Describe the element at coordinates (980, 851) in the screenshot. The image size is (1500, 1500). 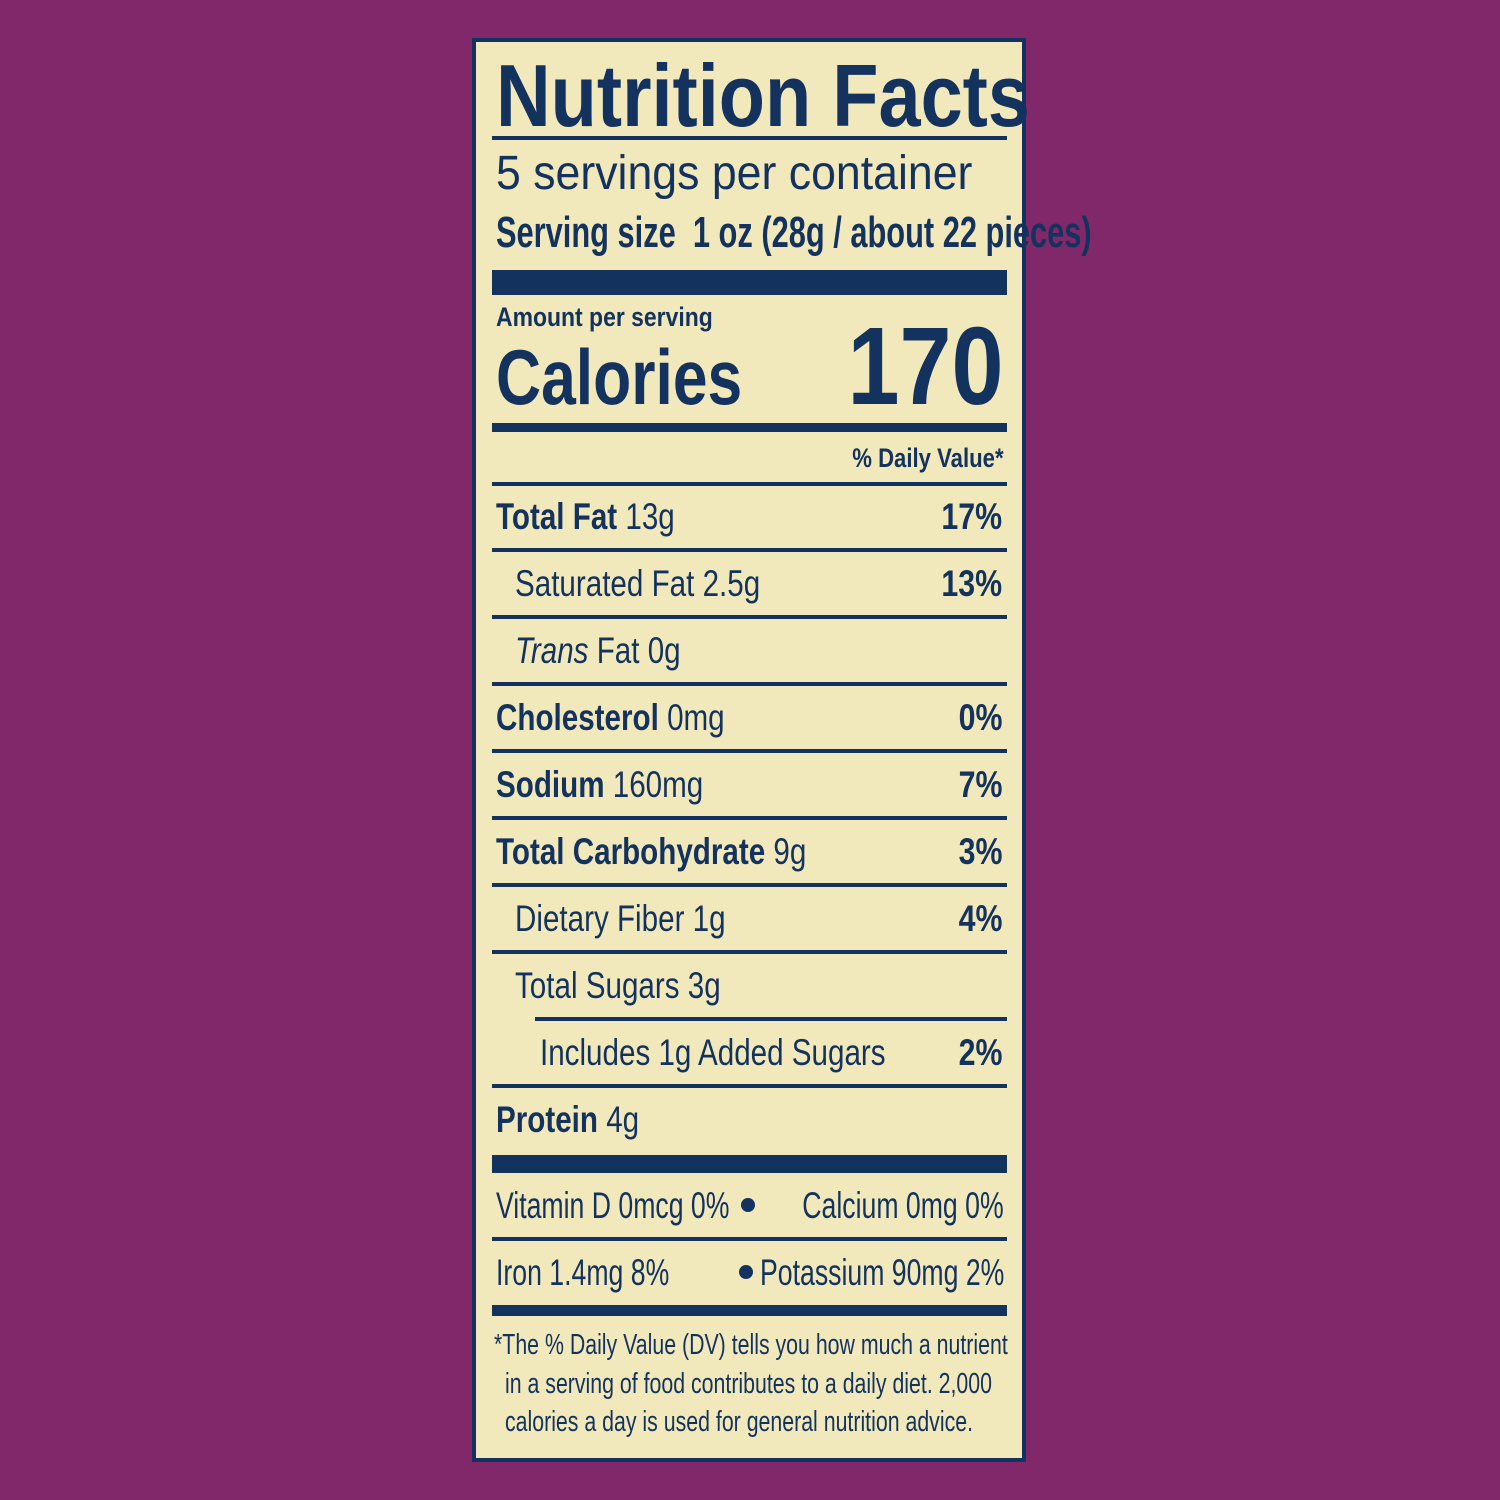
I see `nutrient-dv: 3%` at that location.